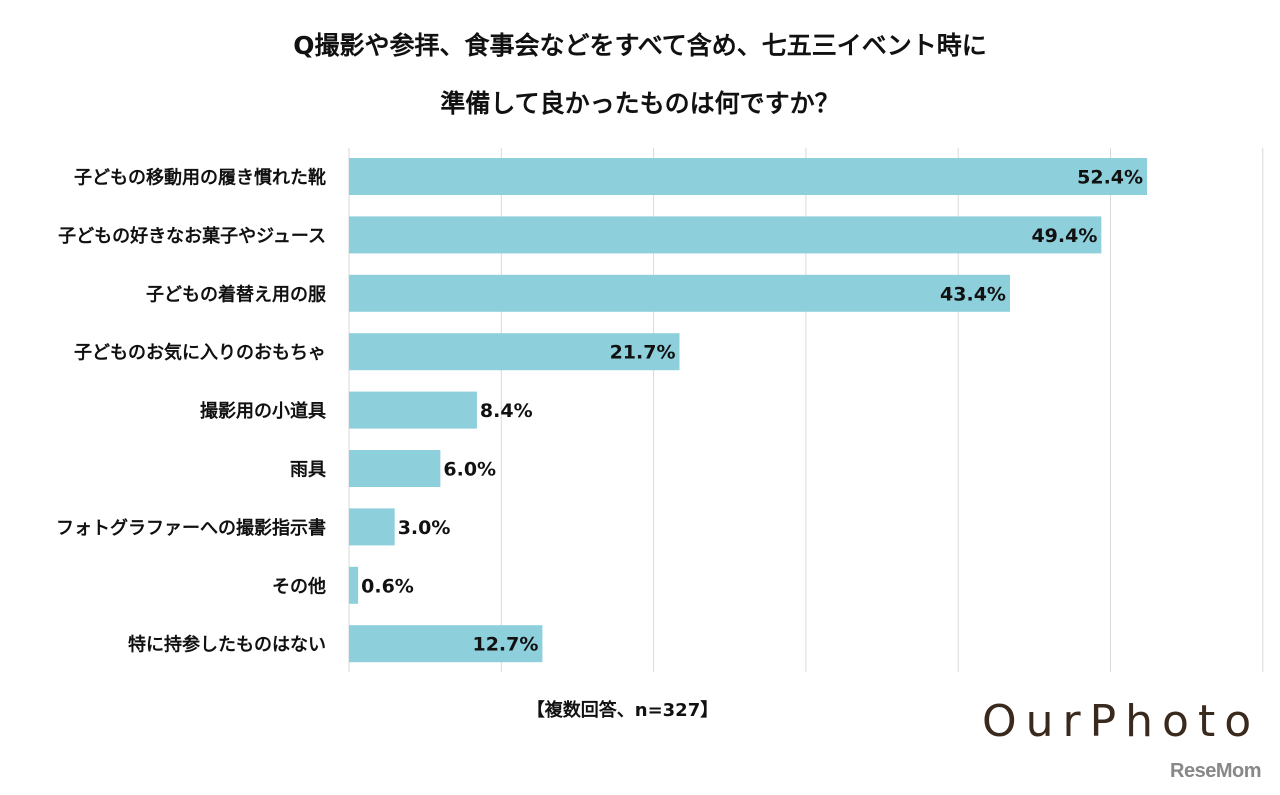  I want to click on category-label: 雨具, so click(308, 470).